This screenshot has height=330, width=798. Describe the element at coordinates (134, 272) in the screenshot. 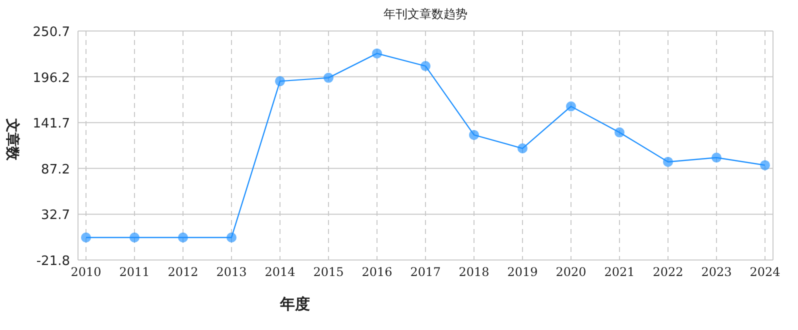

I see `x-tick-label: 2011` at that location.